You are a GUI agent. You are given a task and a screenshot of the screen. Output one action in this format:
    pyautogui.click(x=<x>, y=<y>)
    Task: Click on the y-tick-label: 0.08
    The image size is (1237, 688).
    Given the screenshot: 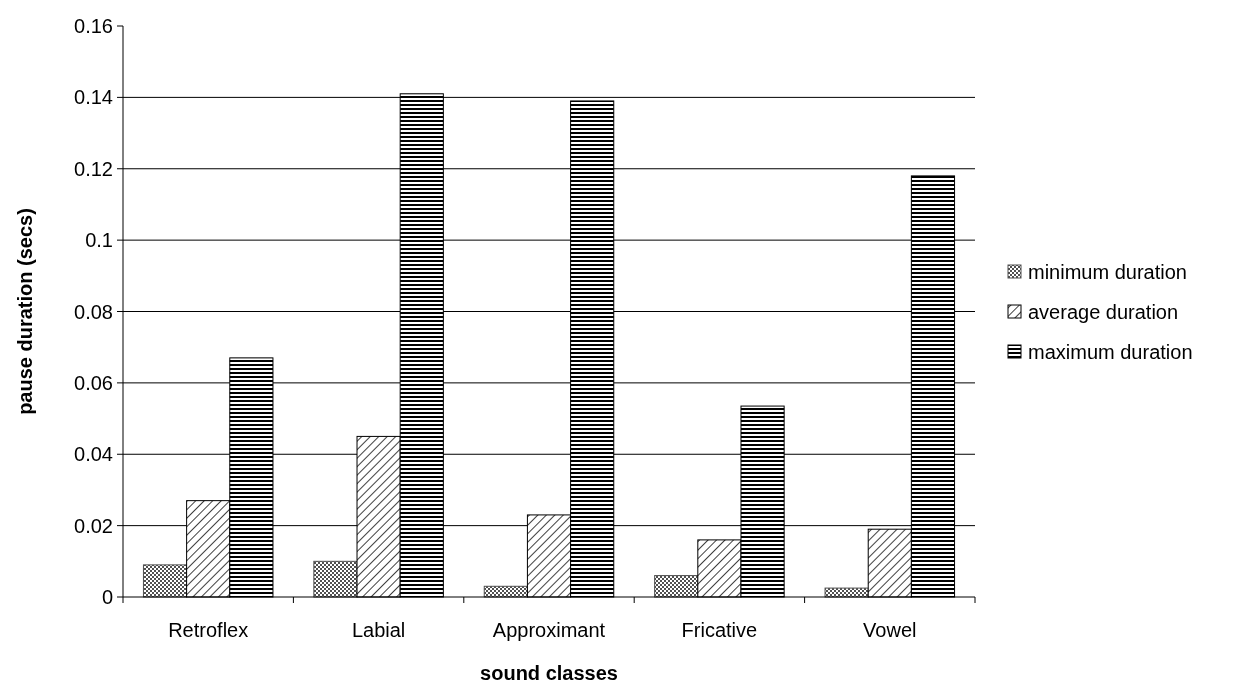 What is the action you would take?
    pyautogui.click(x=93, y=311)
    